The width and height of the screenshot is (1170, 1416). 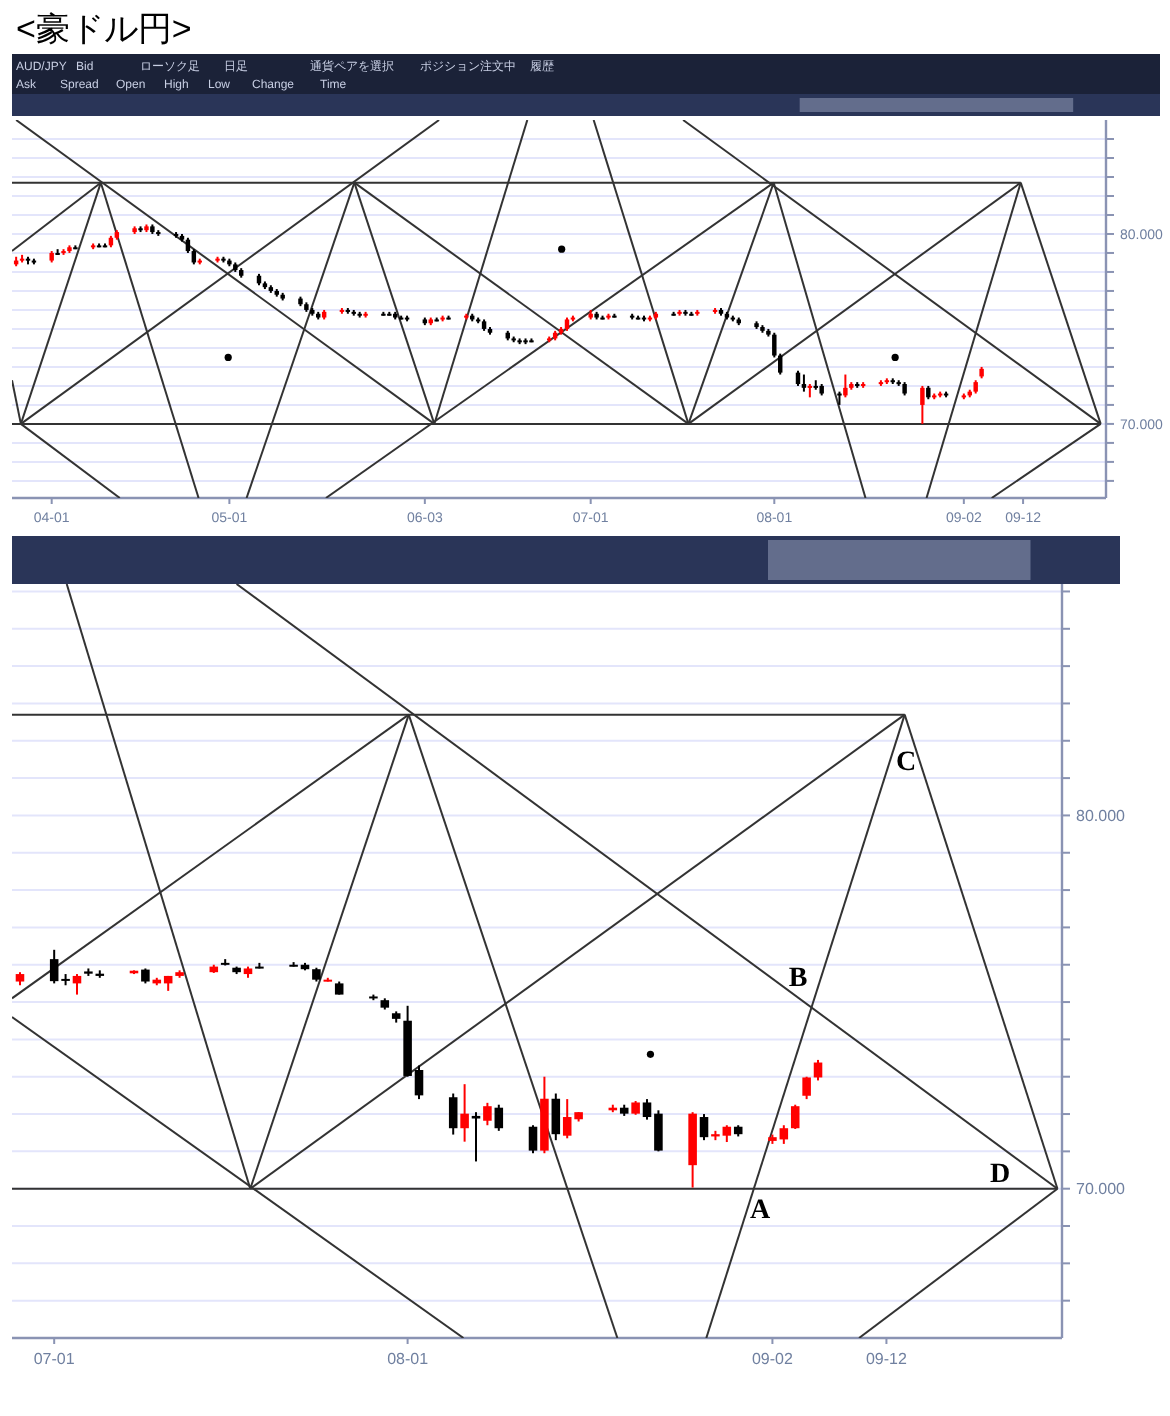 What do you see at coordinates (1101, 1189) in the screenshot?
I see `y-tick-label: 70.000` at bounding box center [1101, 1189].